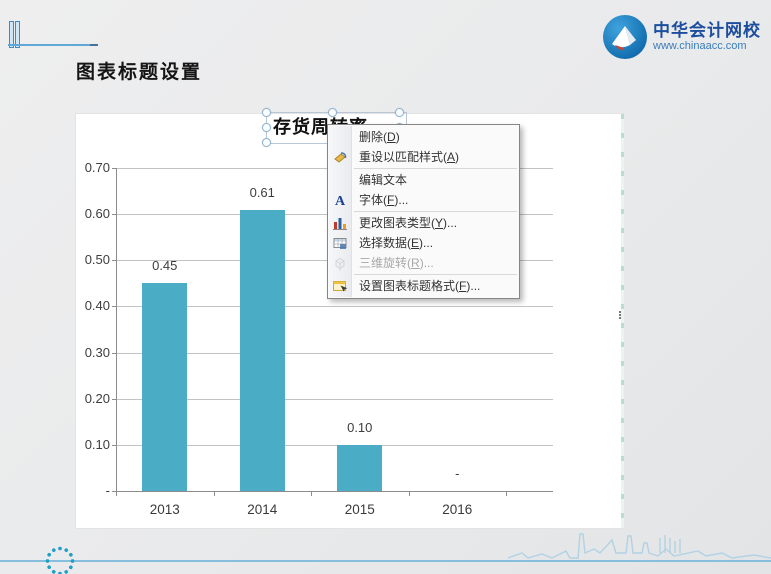 The height and width of the screenshot is (574, 771). What do you see at coordinates (107, 490) in the screenshot?
I see `y-axis-label: -` at bounding box center [107, 490].